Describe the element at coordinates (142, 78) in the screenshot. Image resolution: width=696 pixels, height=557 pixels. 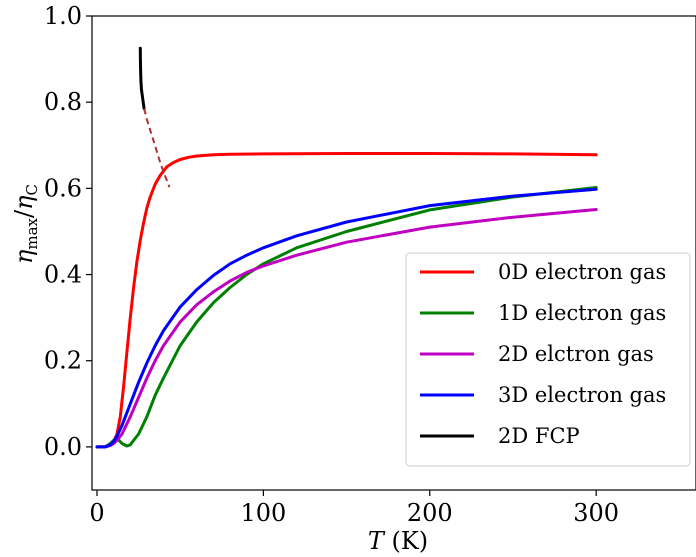
I see `series-line-2d-fcp` at that location.